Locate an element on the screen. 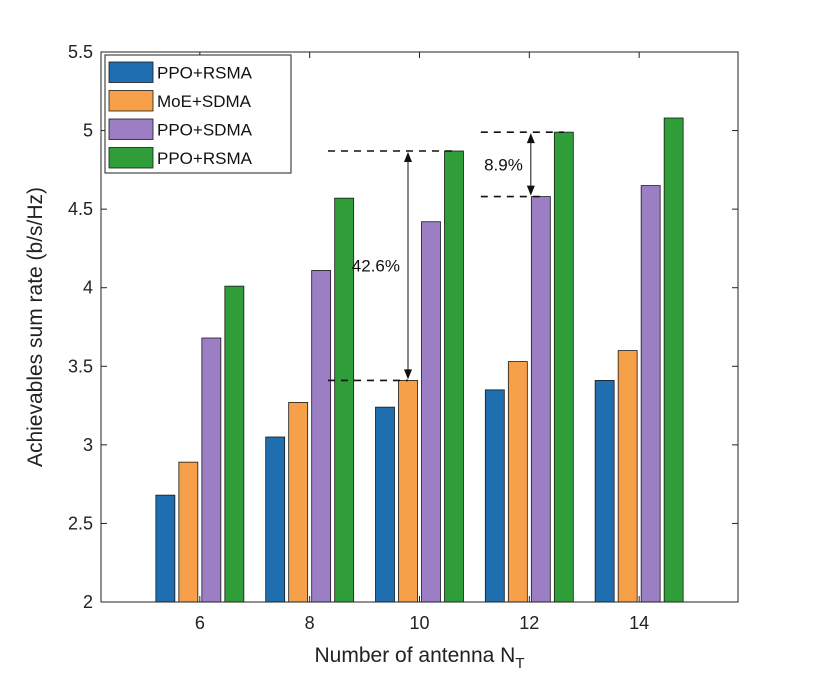 The height and width of the screenshot is (678, 814). y-axis-label: Achievables sum rate (b/s/Hz) is located at coordinates (35, 327).